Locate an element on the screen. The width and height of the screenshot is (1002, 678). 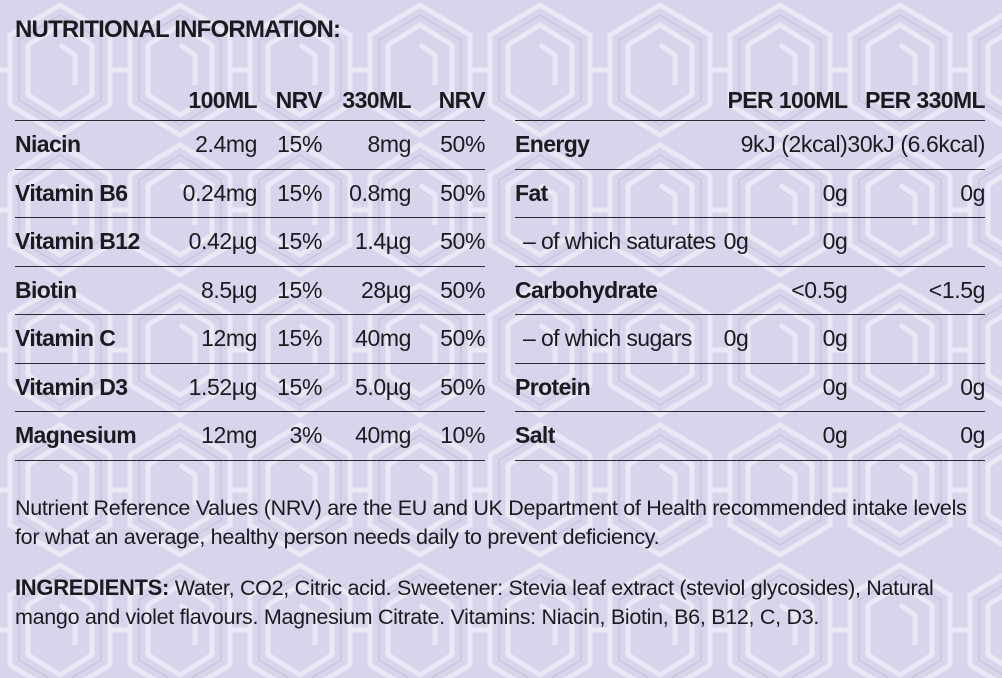
table-row: Vitamin B6 0.24mg 15% 0.8mg 50% is located at coordinates (250, 193).